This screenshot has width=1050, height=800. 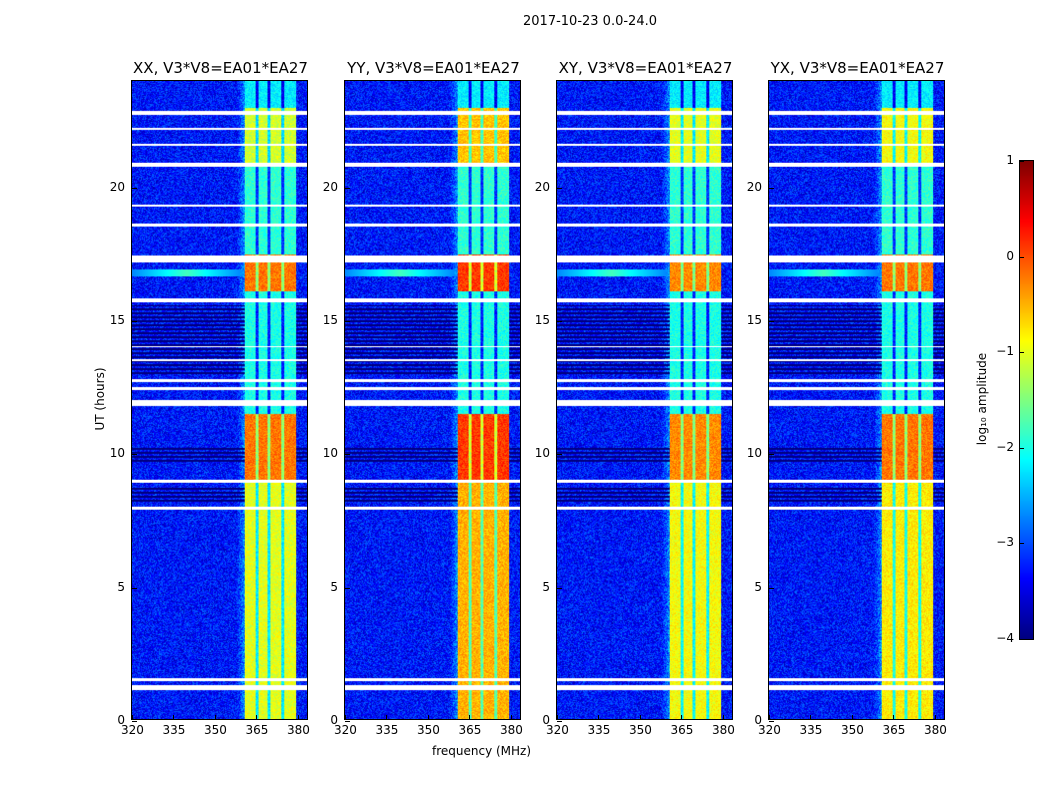 What do you see at coordinates (1010, 160) in the screenshot?
I see `colorbar-tick-label: 1` at bounding box center [1010, 160].